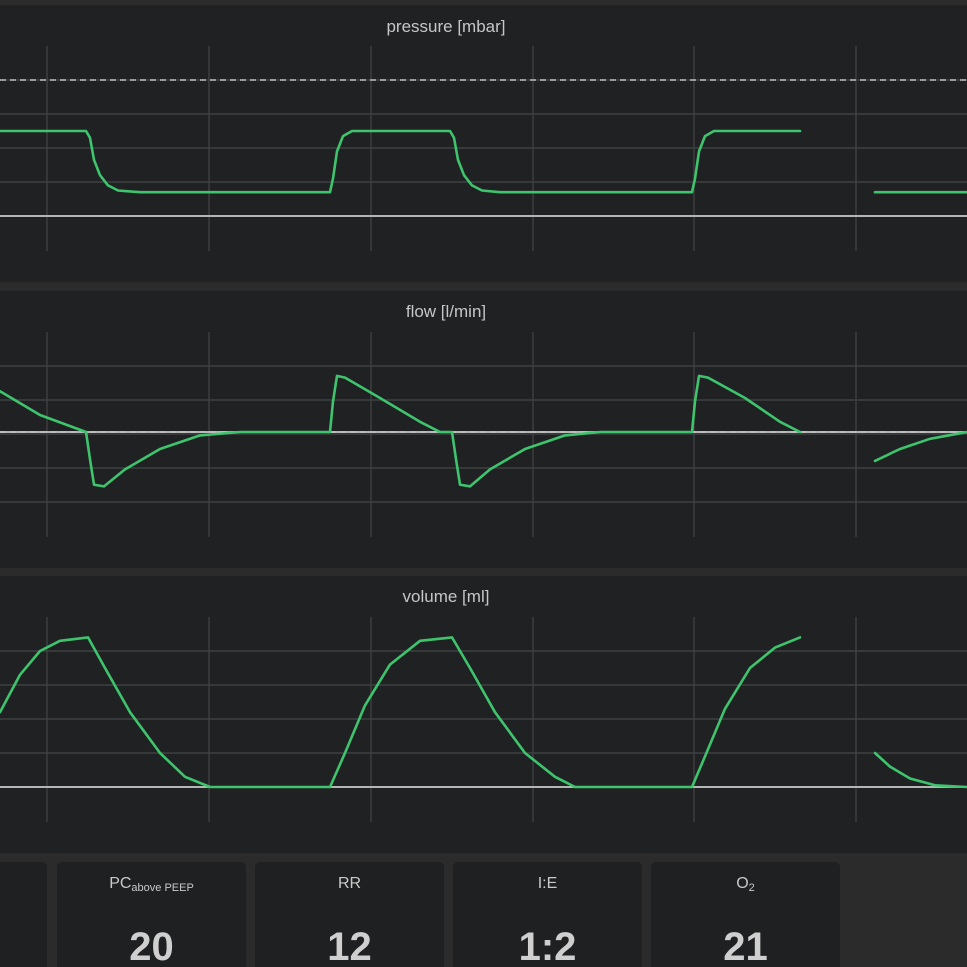 This screenshot has height=967, width=967. I want to click on parameter-card-pc: PCabove PEEP 20, so click(151, 914).